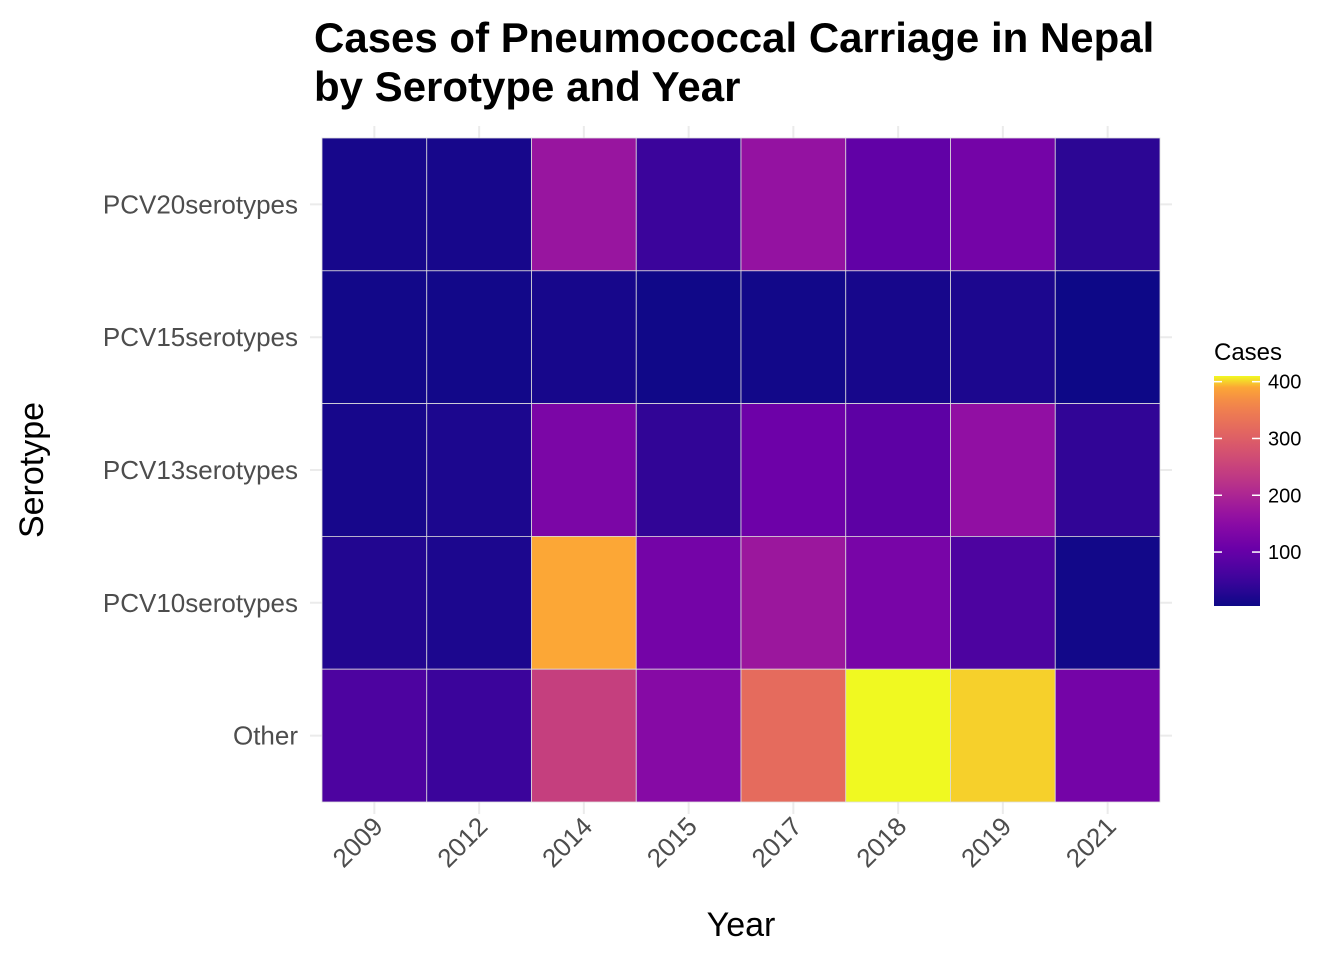 The image size is (1344, 960). What do you see at coordinates (1284, 496) in the screenshot?
I see `legend-tick-label: 200` at bounding box center [1284, 496].